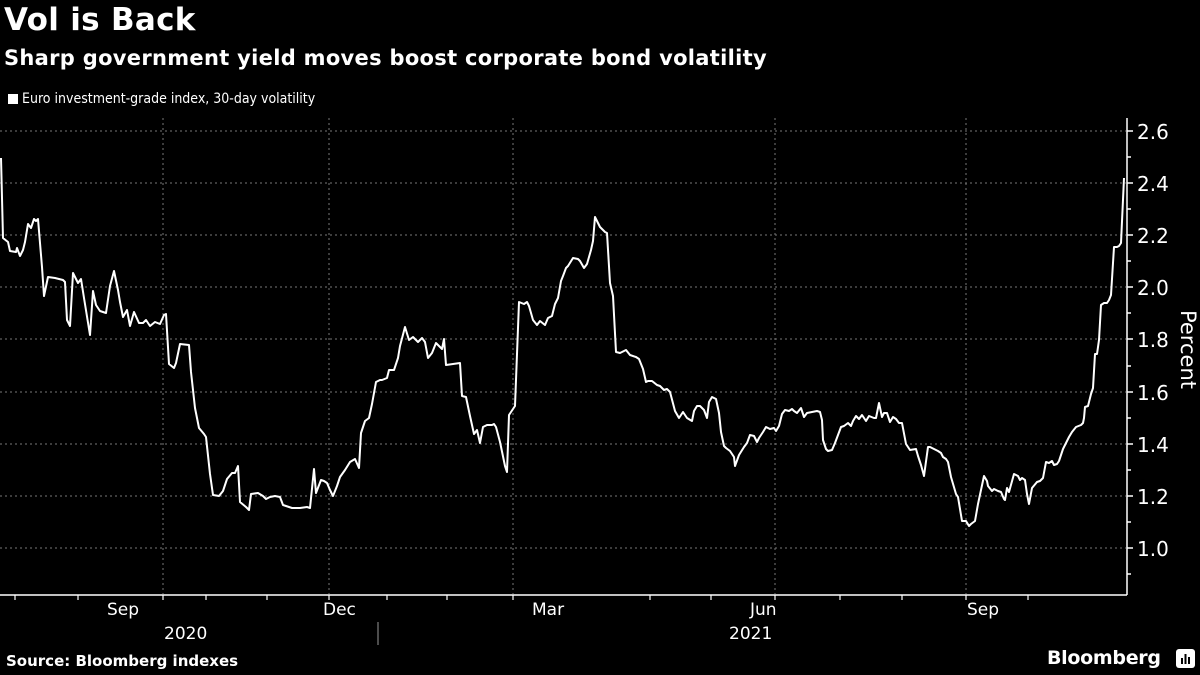  I want to click on y-tick-label: 1.0, so click(1153, 549).